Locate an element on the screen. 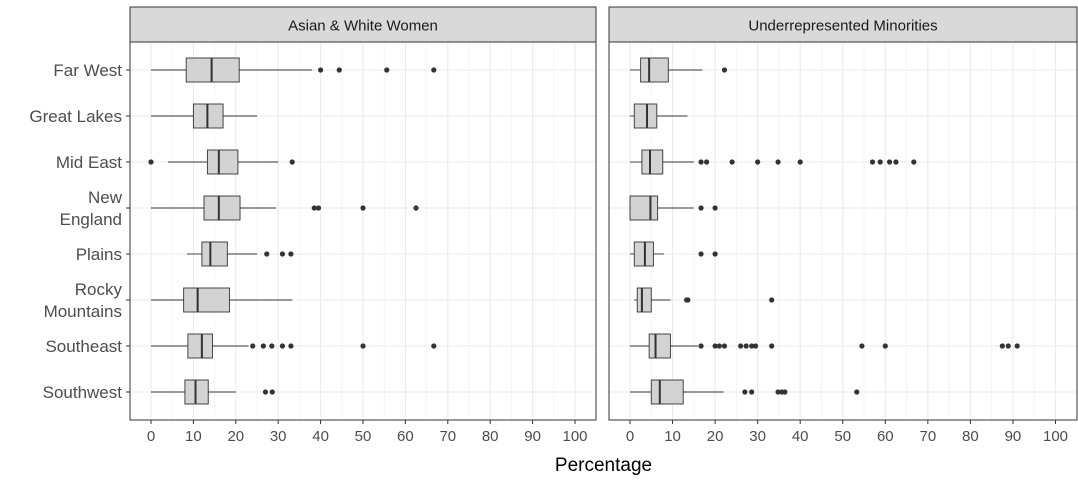 The image size is (1078, 482). y-tick-label: Rocky is located at coordinates (99, 289).